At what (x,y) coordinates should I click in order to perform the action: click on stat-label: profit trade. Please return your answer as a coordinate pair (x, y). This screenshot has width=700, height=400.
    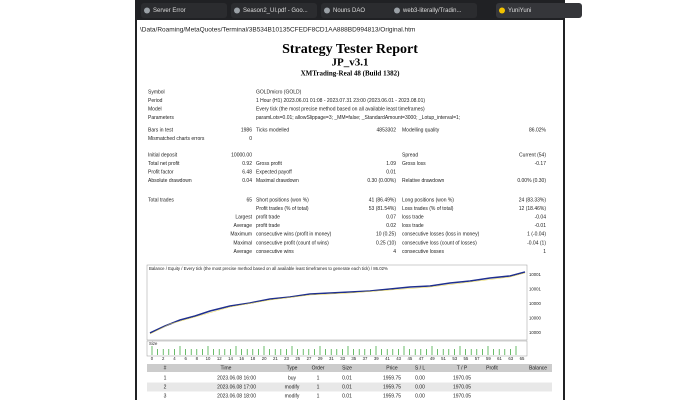
    Looking at the image, I should click on (268, 218).